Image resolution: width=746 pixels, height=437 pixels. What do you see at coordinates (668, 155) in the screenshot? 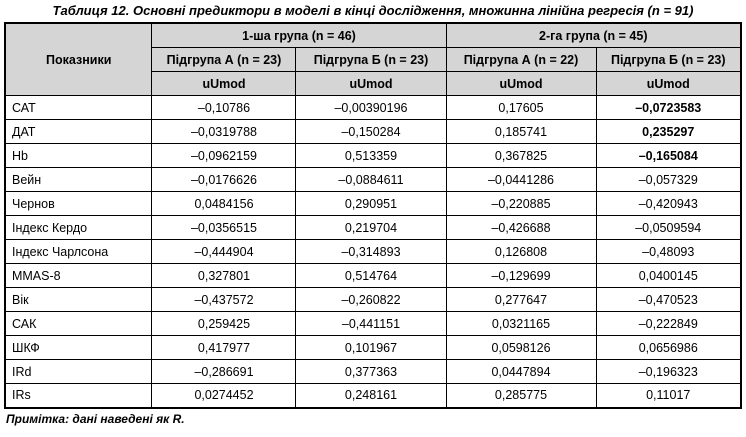
I see `value-cell: –0,165084` at bounding box center [668, 155].